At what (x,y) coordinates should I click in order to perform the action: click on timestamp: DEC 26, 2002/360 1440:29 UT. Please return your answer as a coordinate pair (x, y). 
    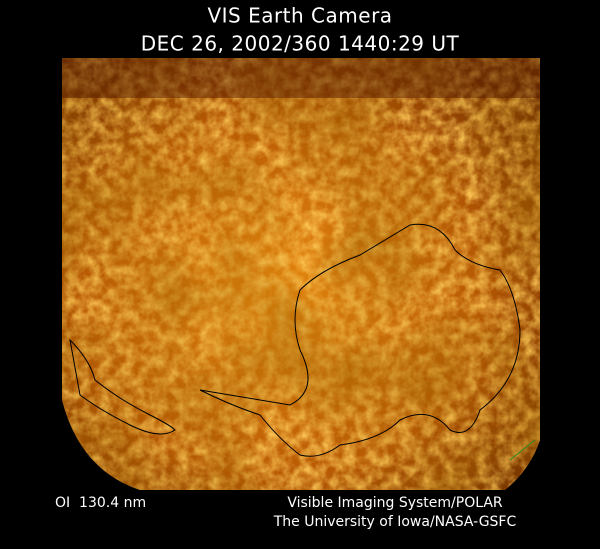
    Looking at the image, I should click on (300, 44).